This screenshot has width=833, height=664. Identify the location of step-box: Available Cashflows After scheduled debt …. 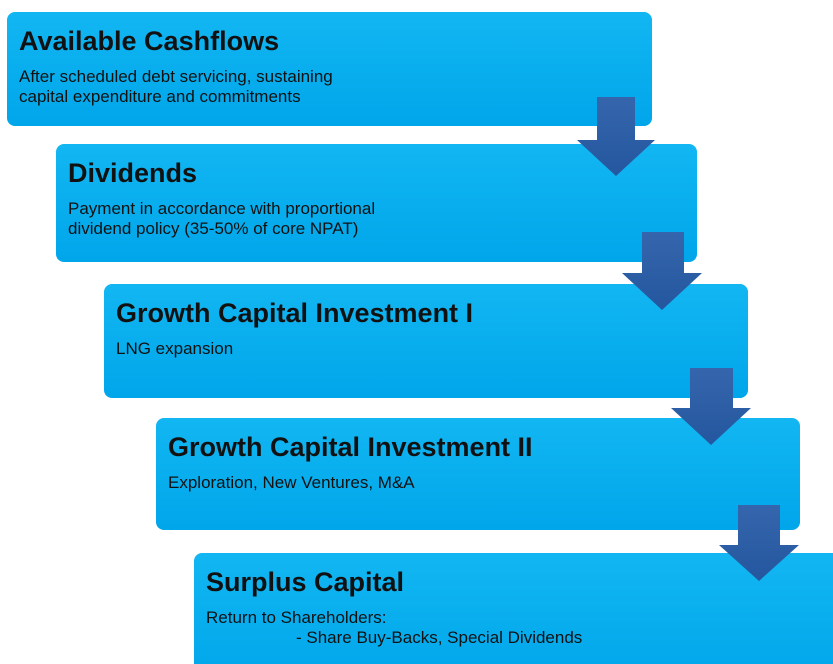
(329, 69).